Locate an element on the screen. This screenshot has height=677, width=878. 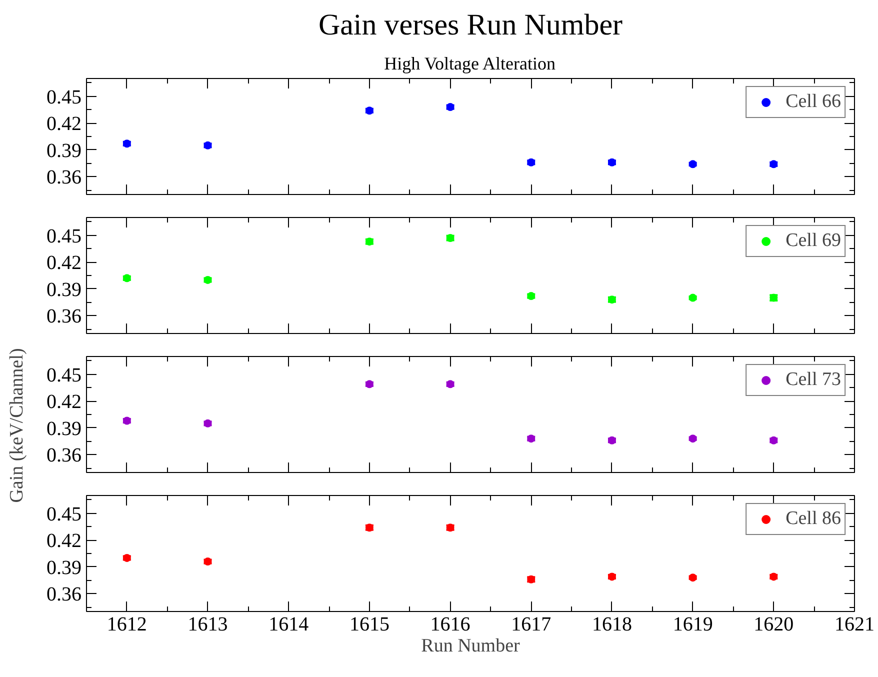
legend-label: Cell 66 is located at coordinates (813, 102).